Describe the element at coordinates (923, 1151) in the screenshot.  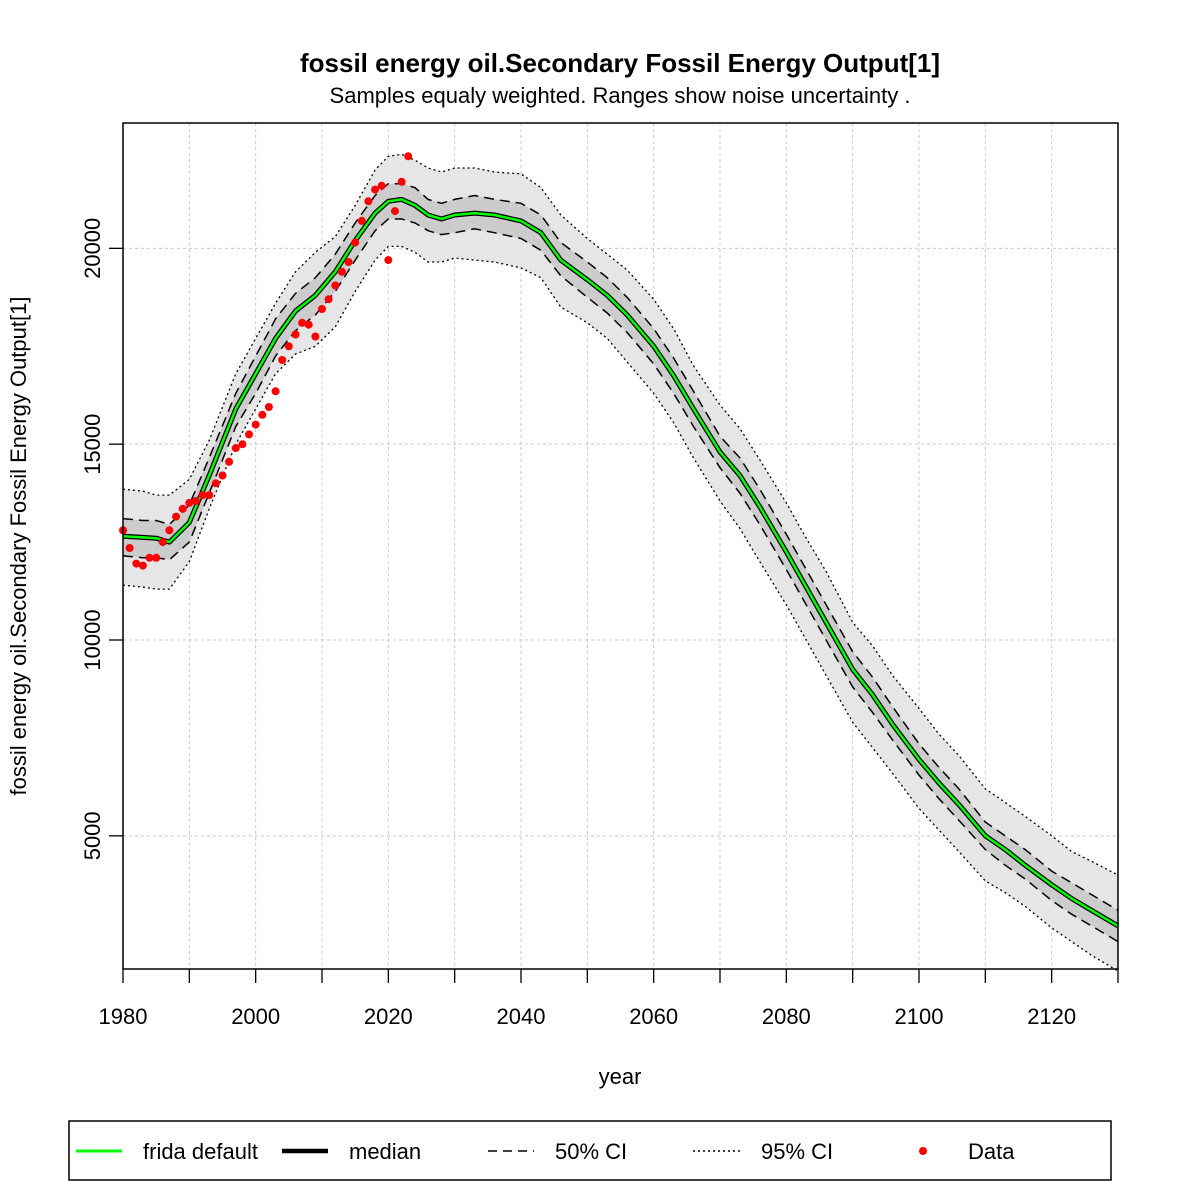
I see `legend-swatch-data` at that location.